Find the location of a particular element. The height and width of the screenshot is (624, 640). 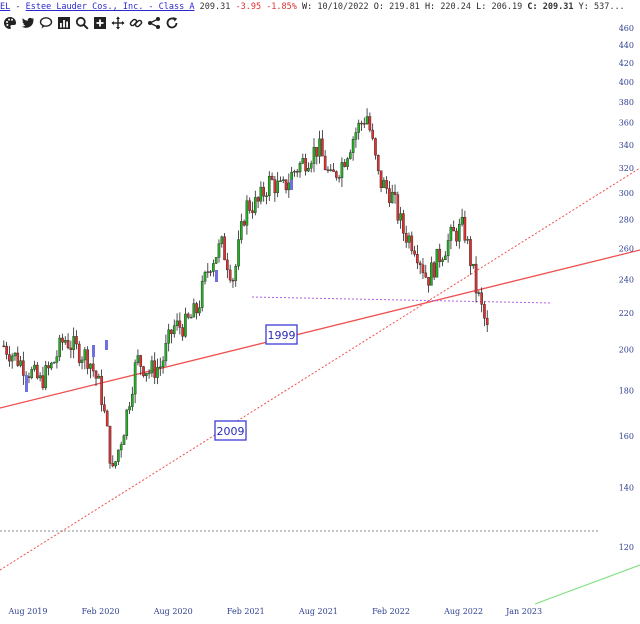

pan-button is located at coordinates (118, 23).